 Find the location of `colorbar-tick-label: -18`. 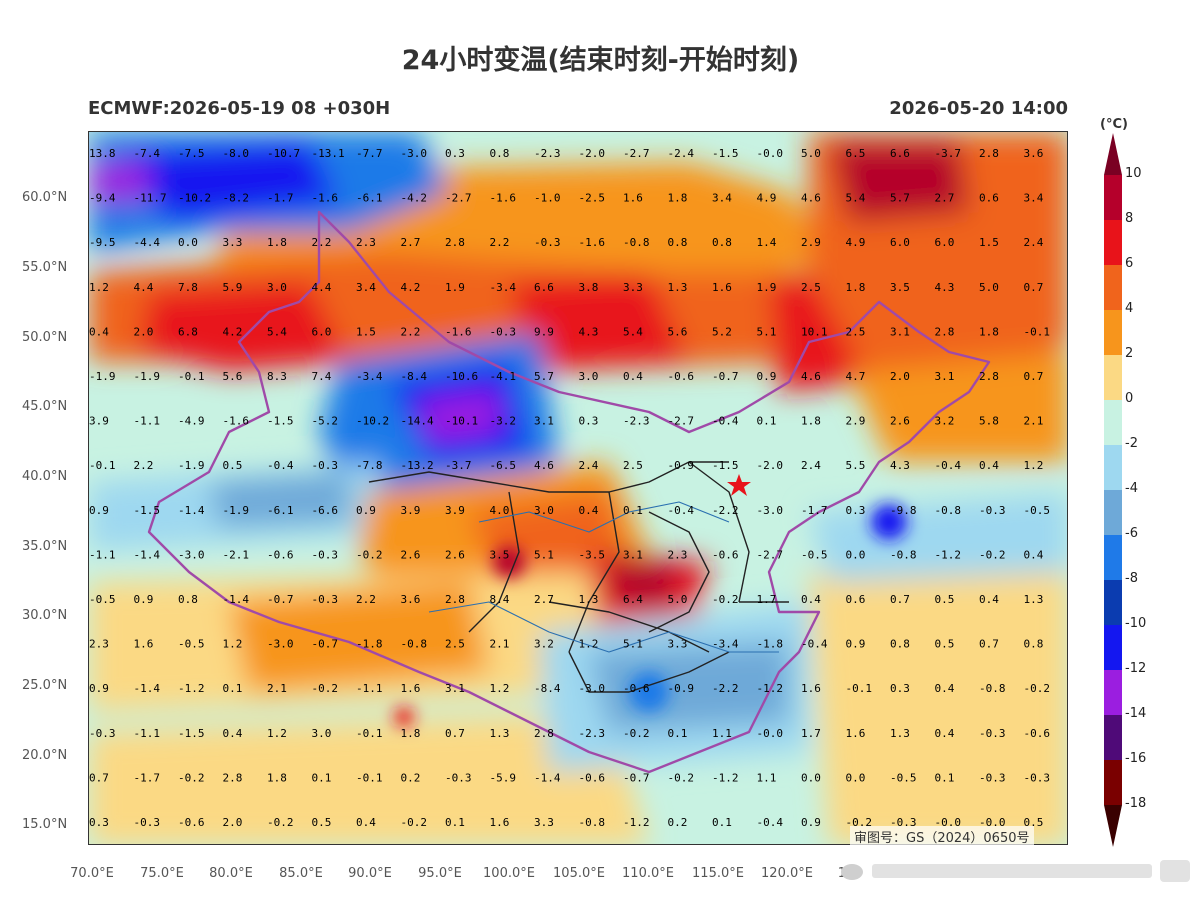

colorbar-tick-label: -18 is located at coordinates (1136, 803).